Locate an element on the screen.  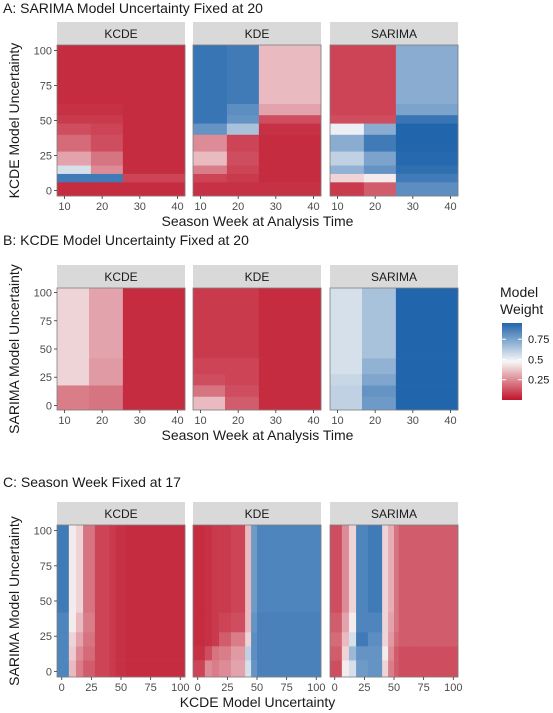
y-tick-label: 0 is located at coordinates (49, 672).